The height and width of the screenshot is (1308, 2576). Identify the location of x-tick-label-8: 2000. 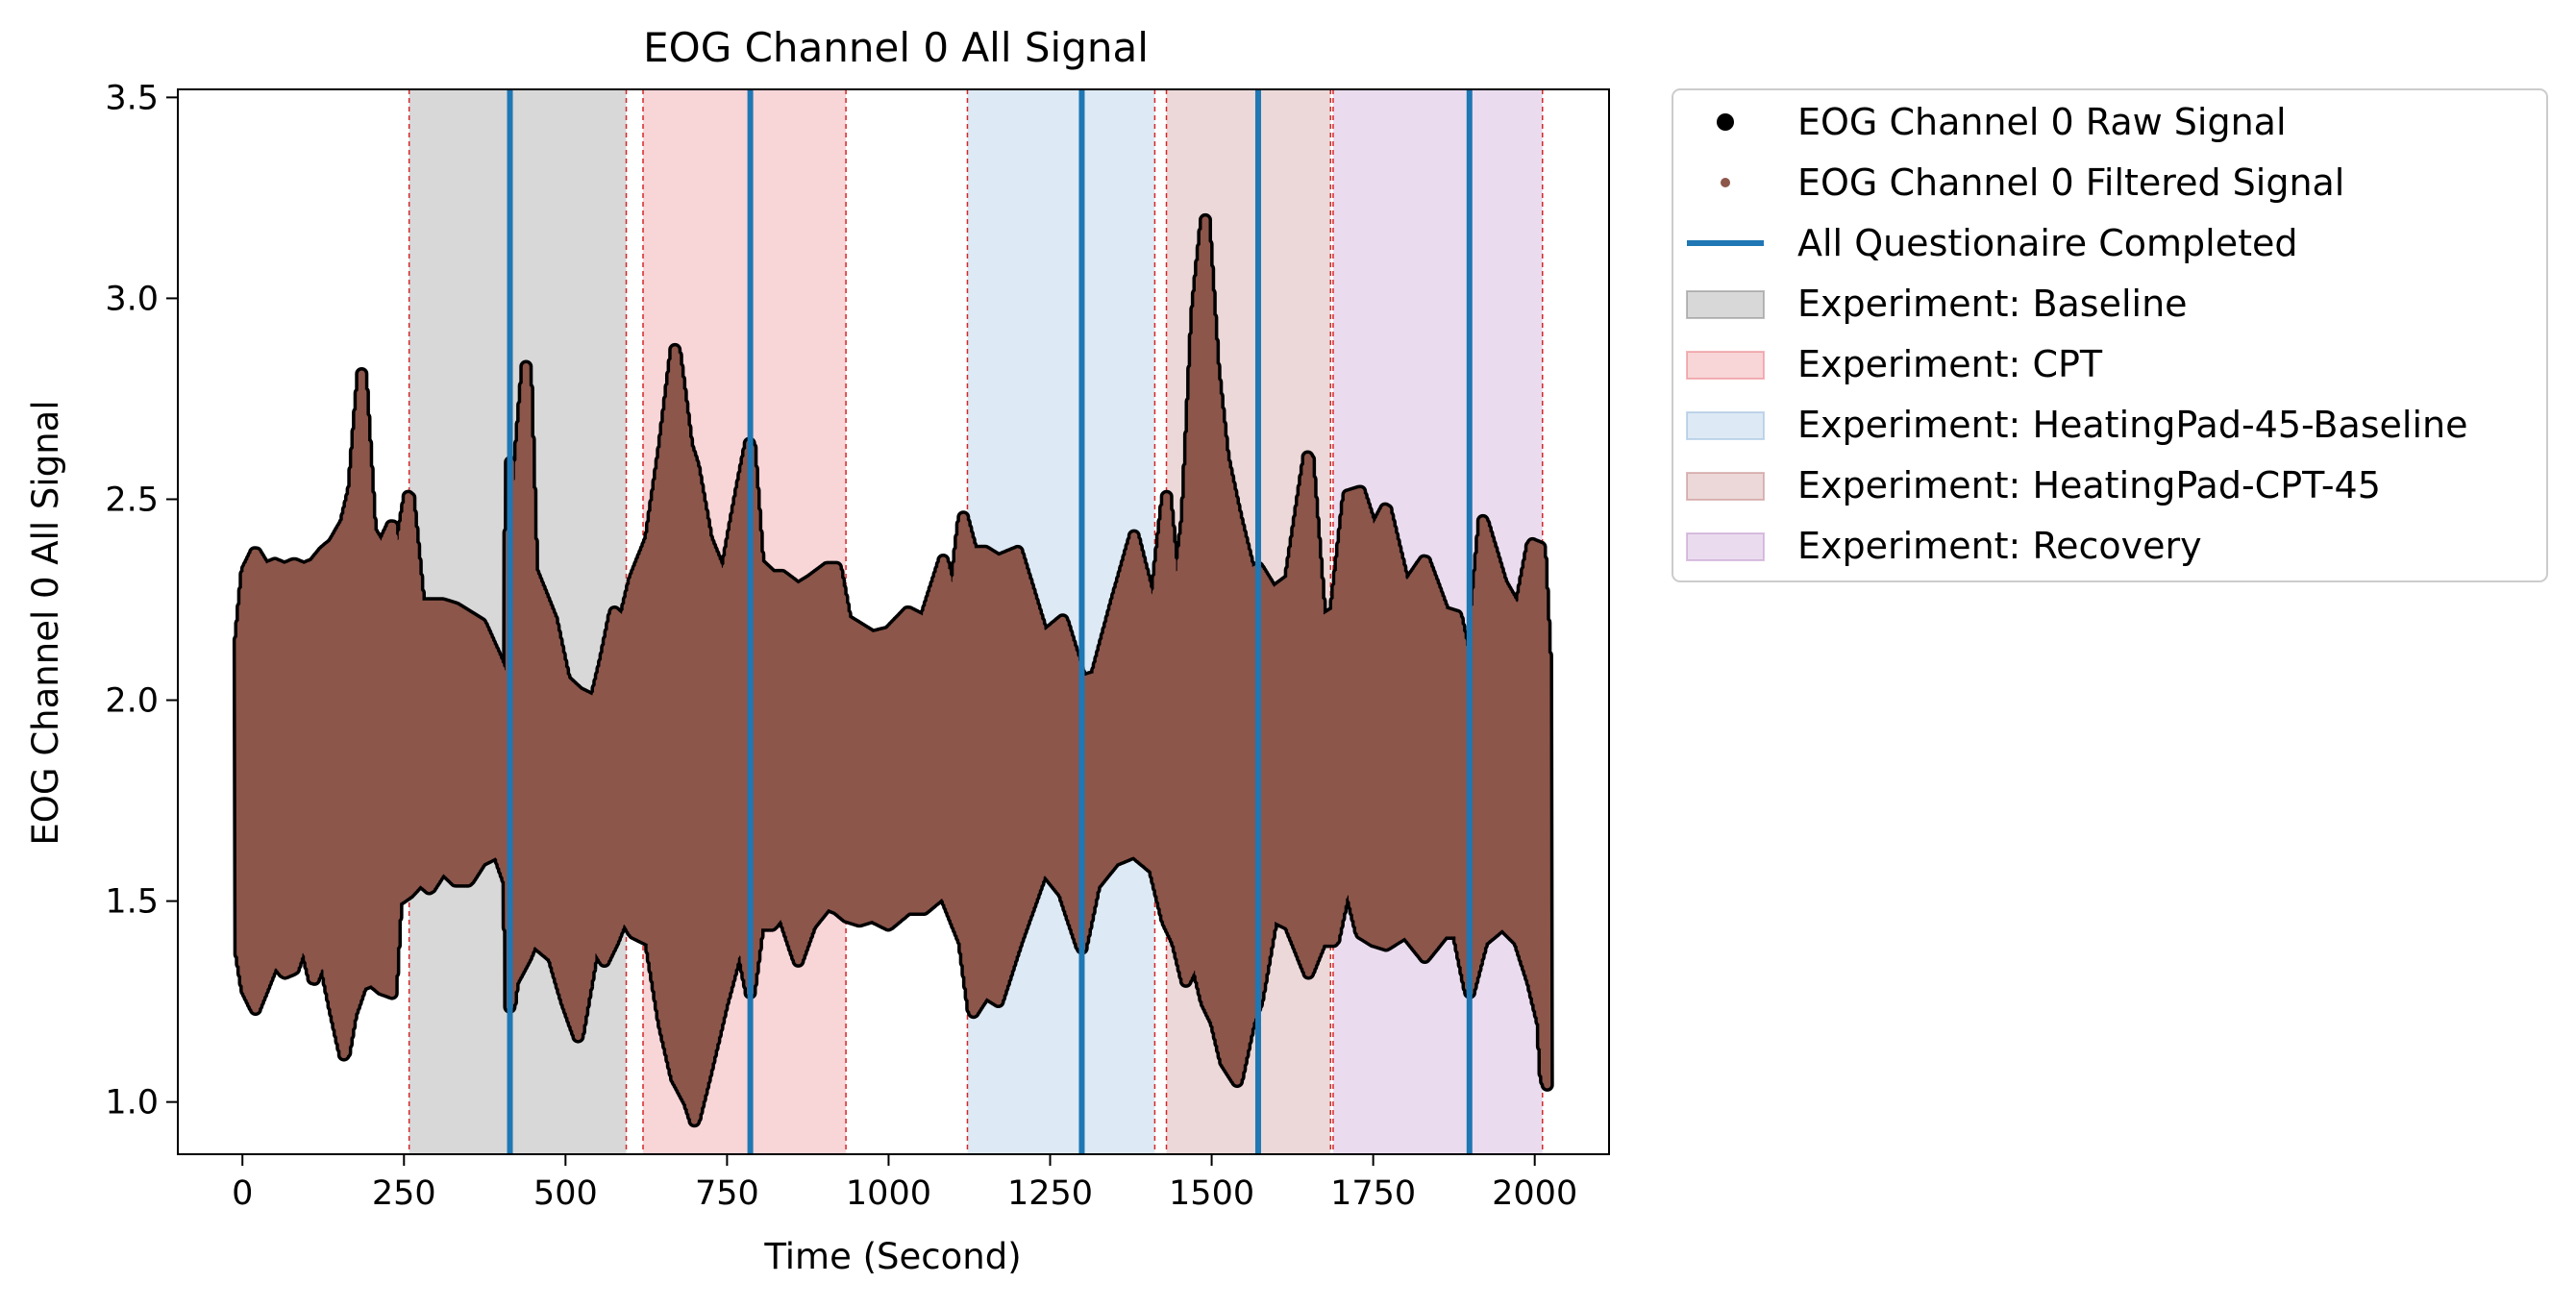
(1534, 1194).